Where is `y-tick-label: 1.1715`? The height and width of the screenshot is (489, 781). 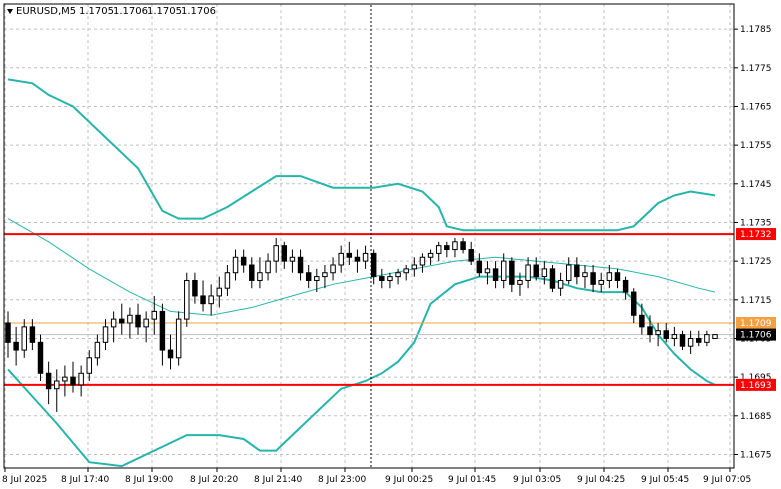
y-tick-label: 1.1715 is located at coordinates (756, 301).